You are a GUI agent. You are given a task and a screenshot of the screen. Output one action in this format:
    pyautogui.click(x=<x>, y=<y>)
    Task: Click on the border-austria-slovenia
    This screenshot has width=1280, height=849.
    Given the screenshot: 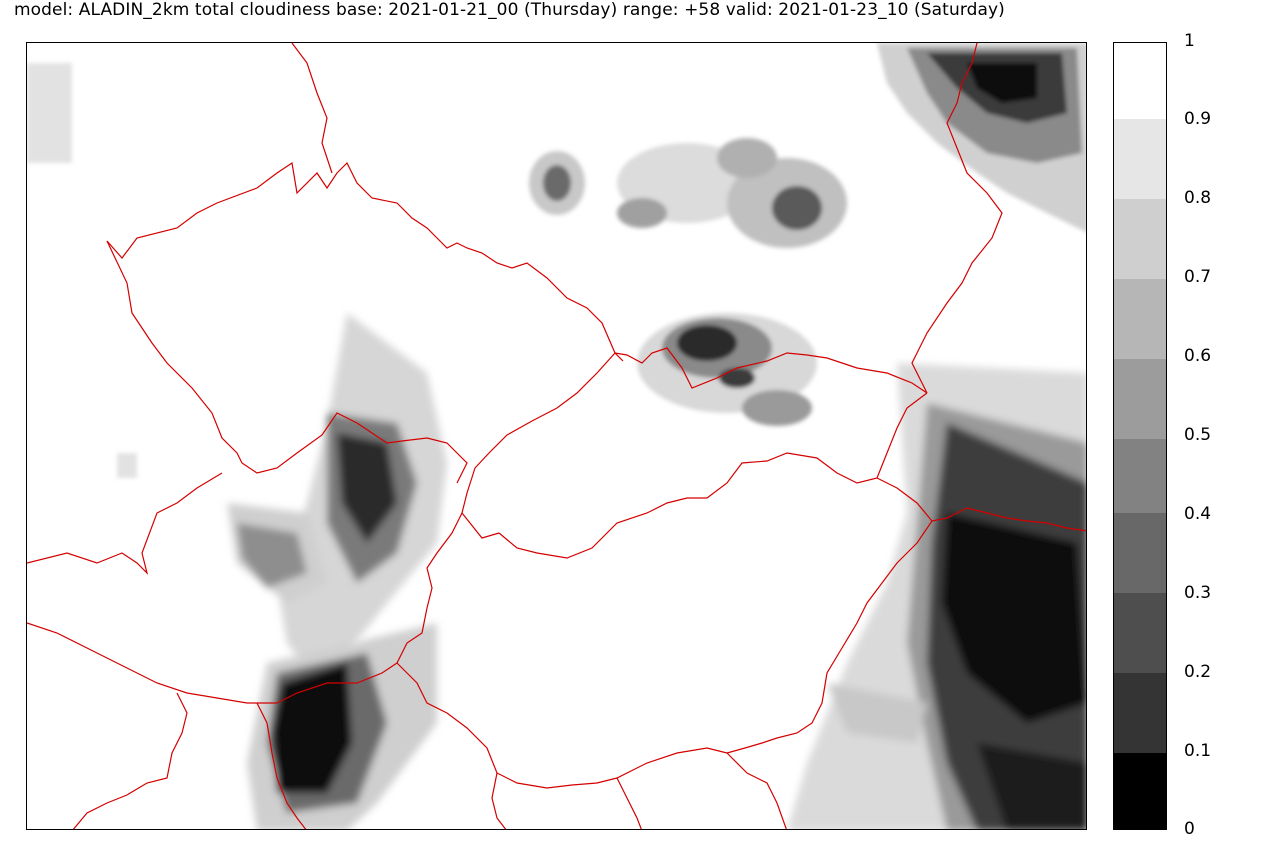 What is the action you would take?
    pyautogui.click(x=212, y=663)
    